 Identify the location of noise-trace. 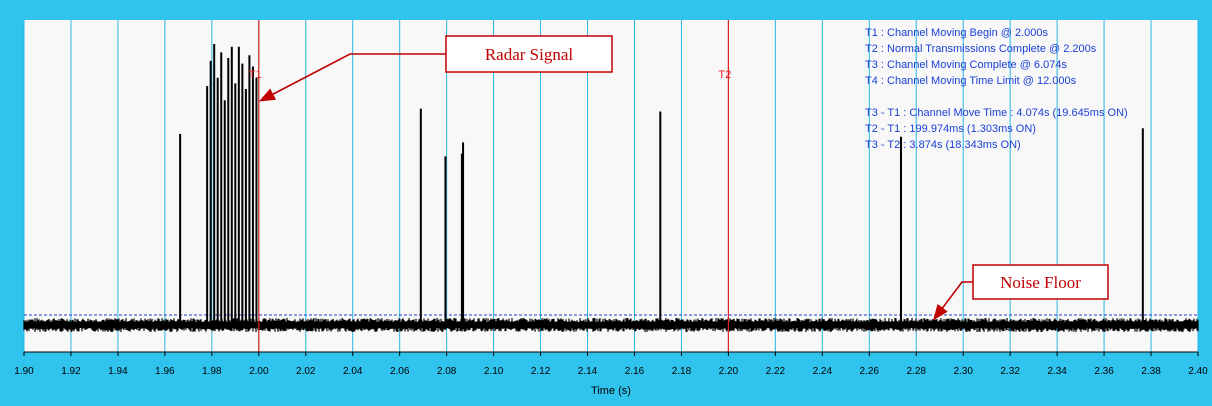
(611, 325).